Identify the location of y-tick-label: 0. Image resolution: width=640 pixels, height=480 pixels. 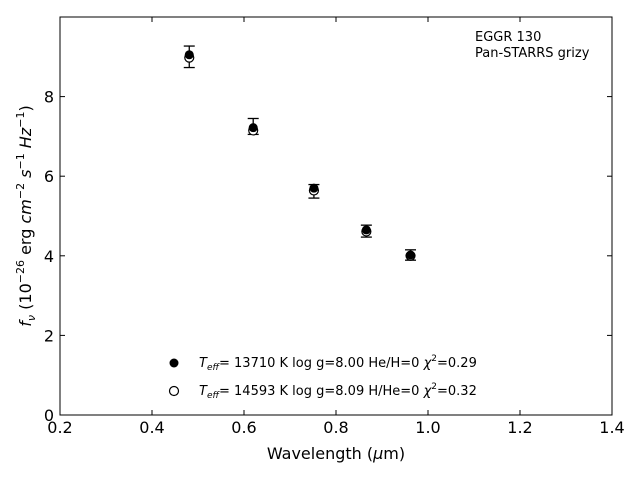
(49, 415).